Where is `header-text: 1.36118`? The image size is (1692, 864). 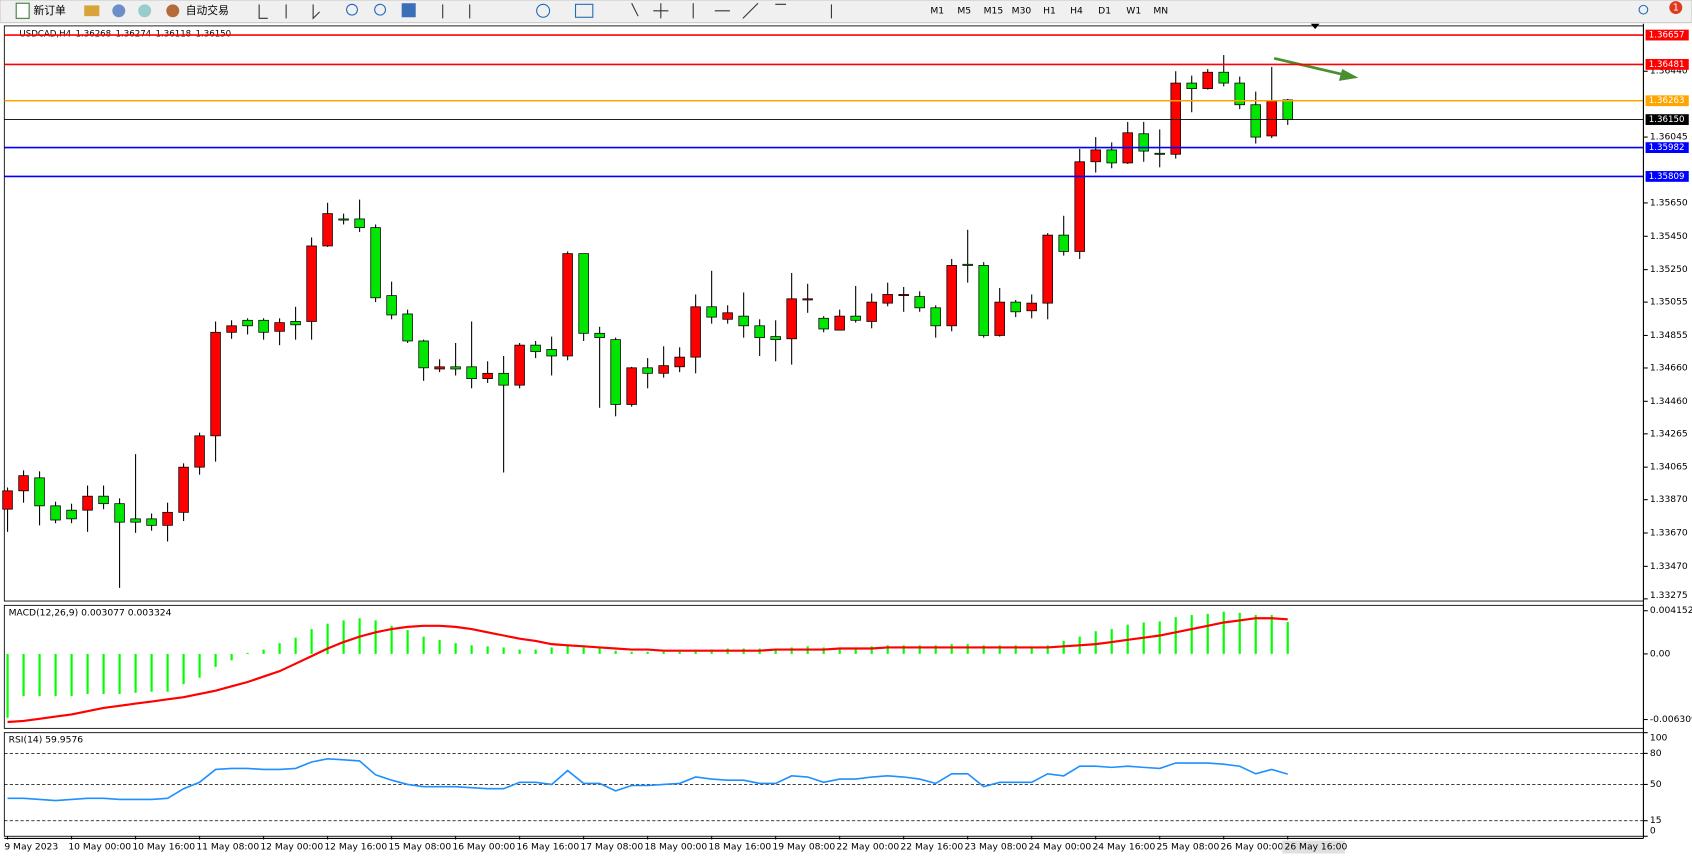 header-text: 1.36118 is located at coordinates (173, 34).